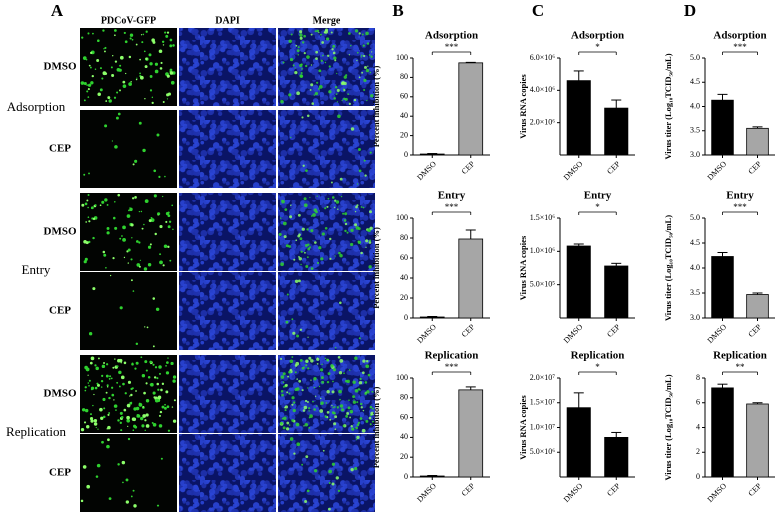  Describe the element at coordinates (402, 377) in the screenshot. I see `y-tick-label: 100` at that location.